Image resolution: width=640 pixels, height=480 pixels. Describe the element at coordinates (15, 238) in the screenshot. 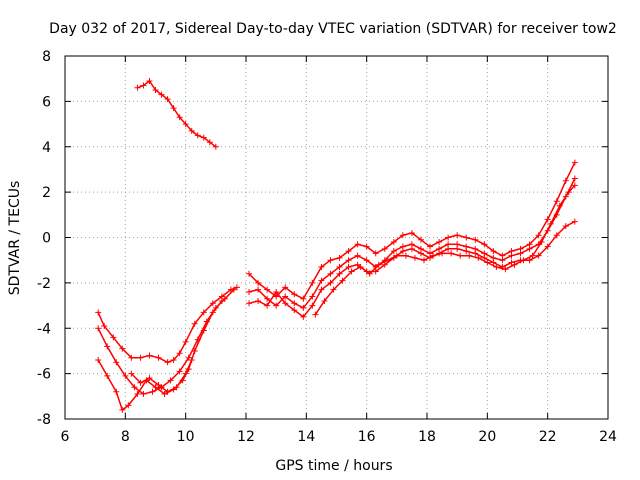

I see `y-axis-label: SDTVAR / TECUs` at that location.